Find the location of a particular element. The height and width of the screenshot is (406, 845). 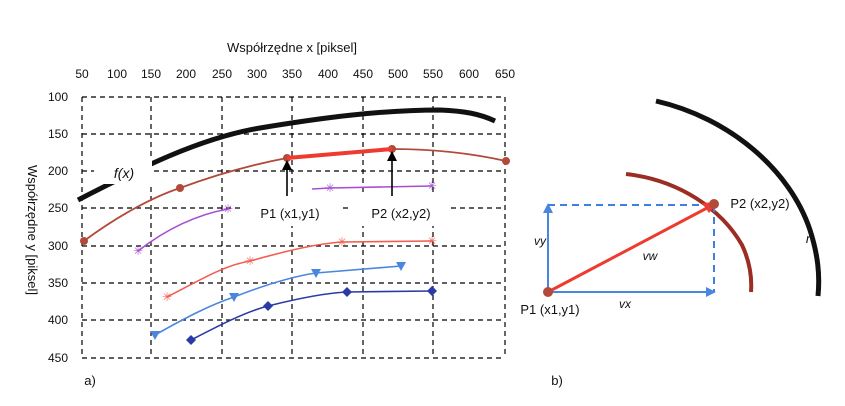

vx-label: vx is located at coordinates (625, 304).